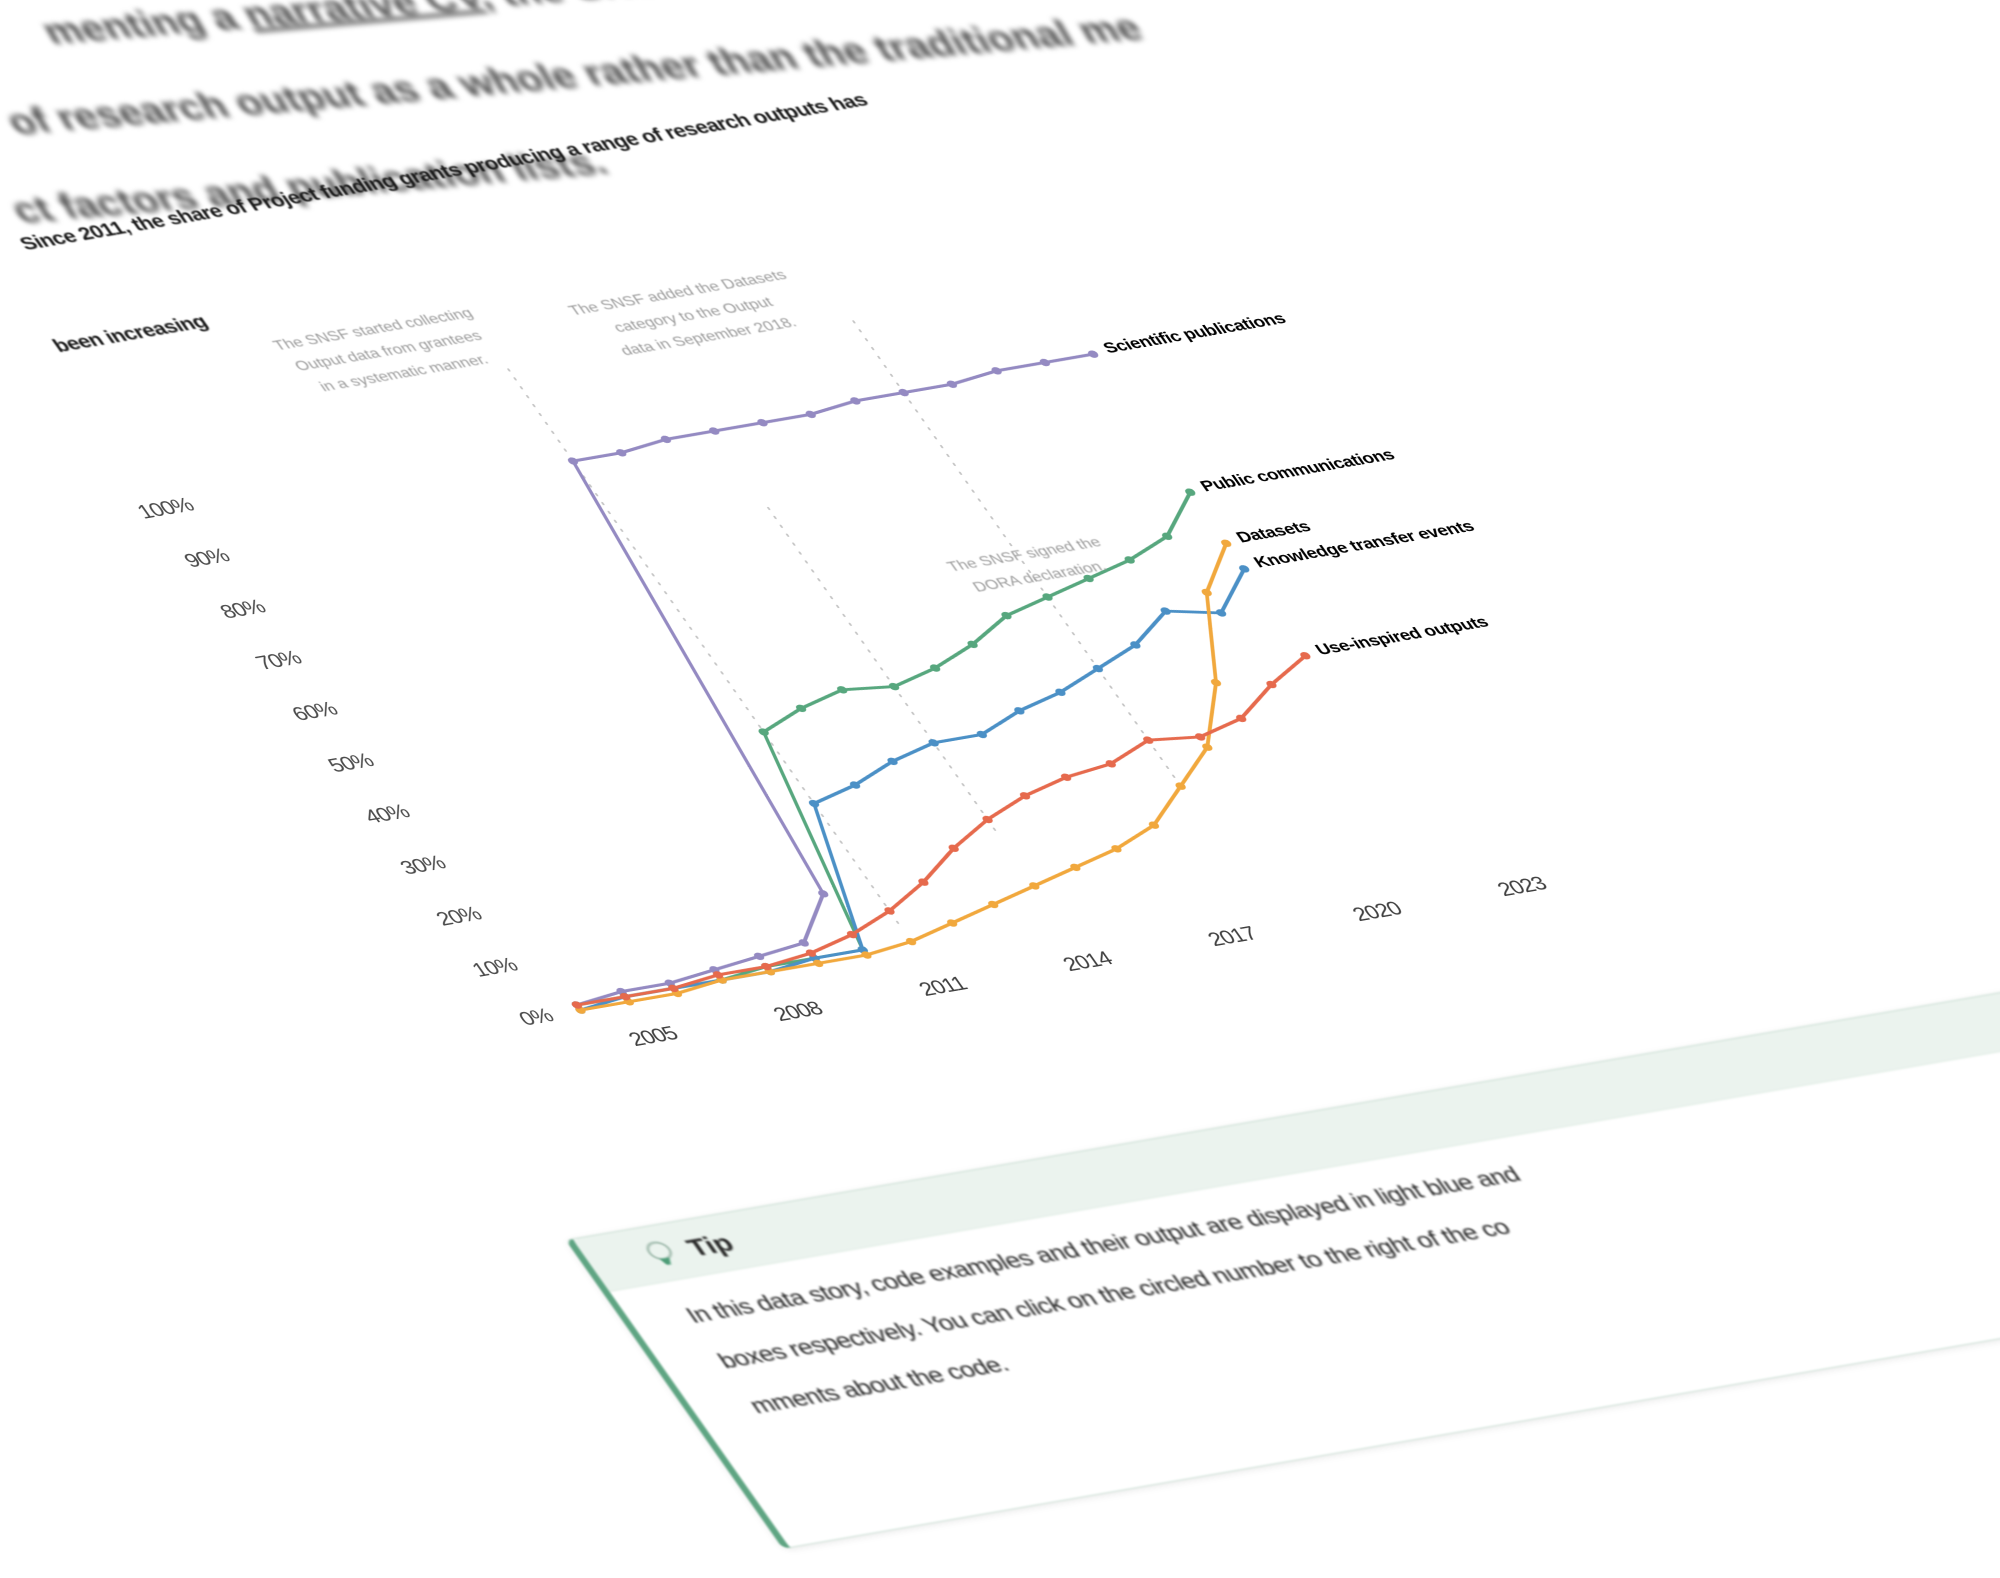 The height and width of the screenshot is (1578, 2000). Describe the element at coordinates (146, 26) in the screenshot. I see `intro-text: menting a` at that location.